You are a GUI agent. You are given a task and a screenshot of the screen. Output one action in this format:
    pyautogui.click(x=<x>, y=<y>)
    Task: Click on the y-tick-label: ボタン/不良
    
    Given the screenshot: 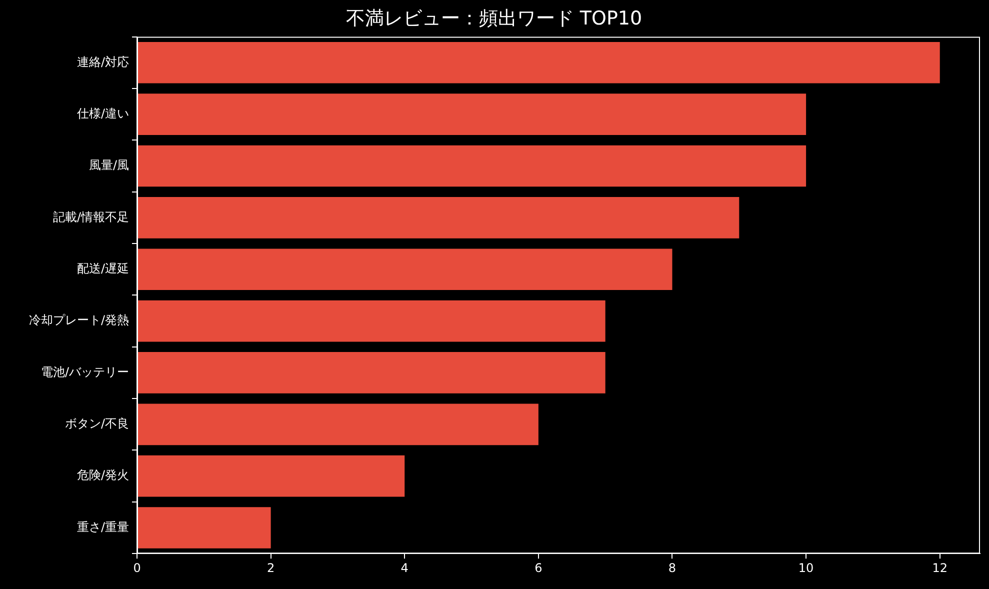 What is the action you would take?
    pyautogui.click(x=96, y=423)
    